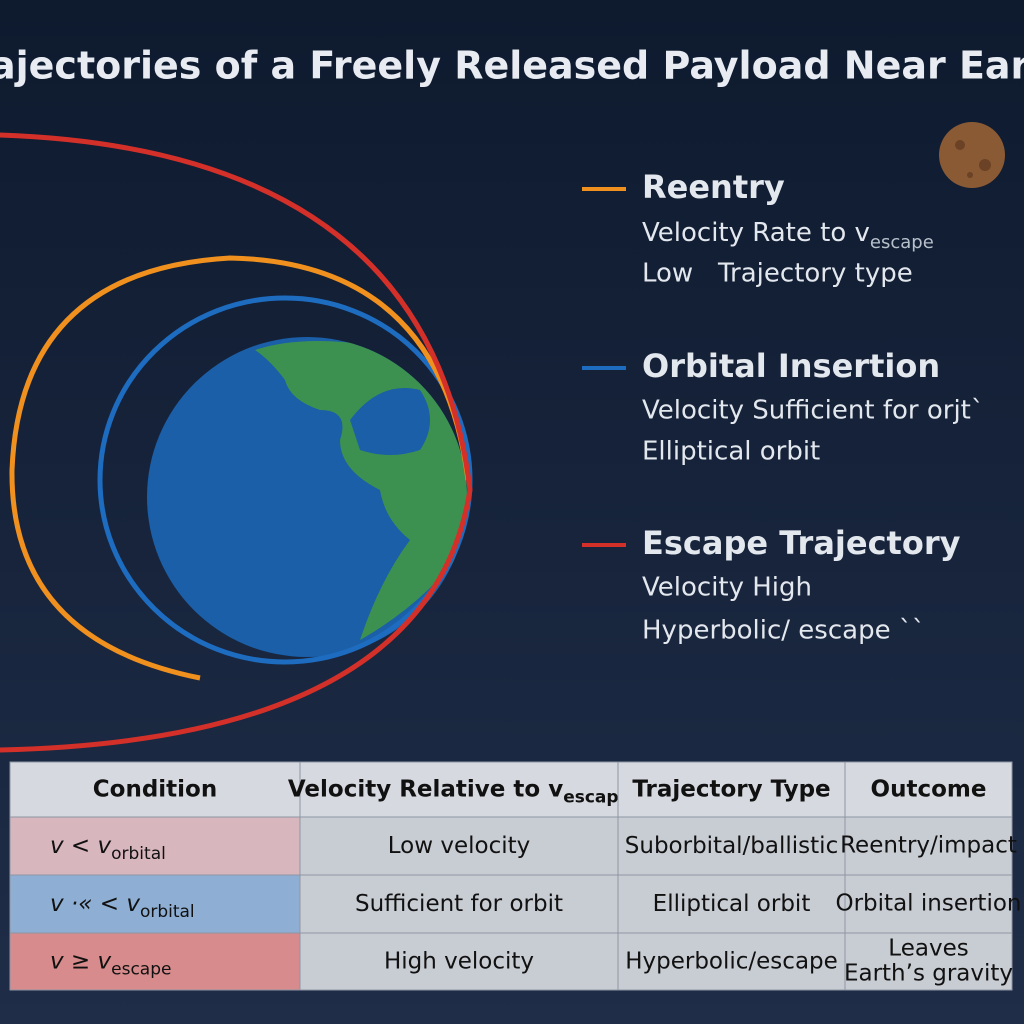  I want to click on cell-text: Leaves, so click(928, 949).